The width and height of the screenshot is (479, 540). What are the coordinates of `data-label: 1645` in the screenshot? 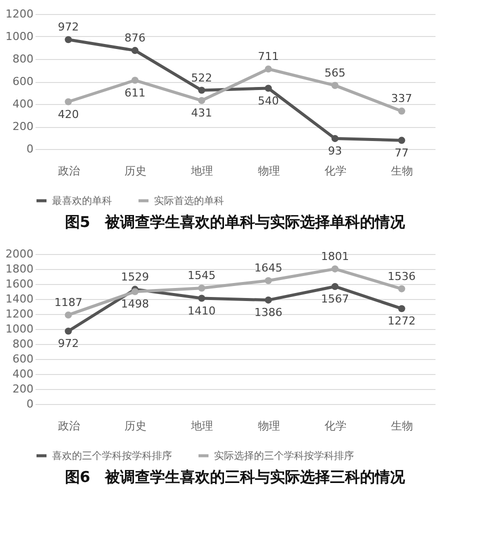 It's located at (268, 268).